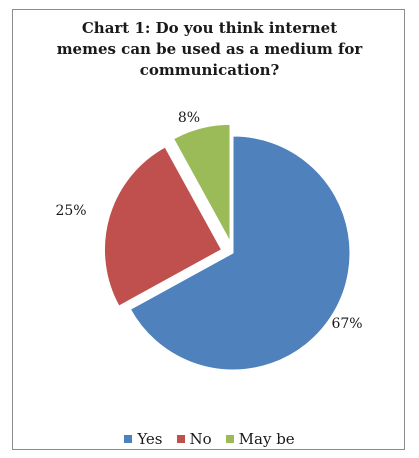 This screenshot has height=458, width=419. Describe the element at coordinates (346, 324) in the screenshot. I see `data-label-yes: 67%` at that location.